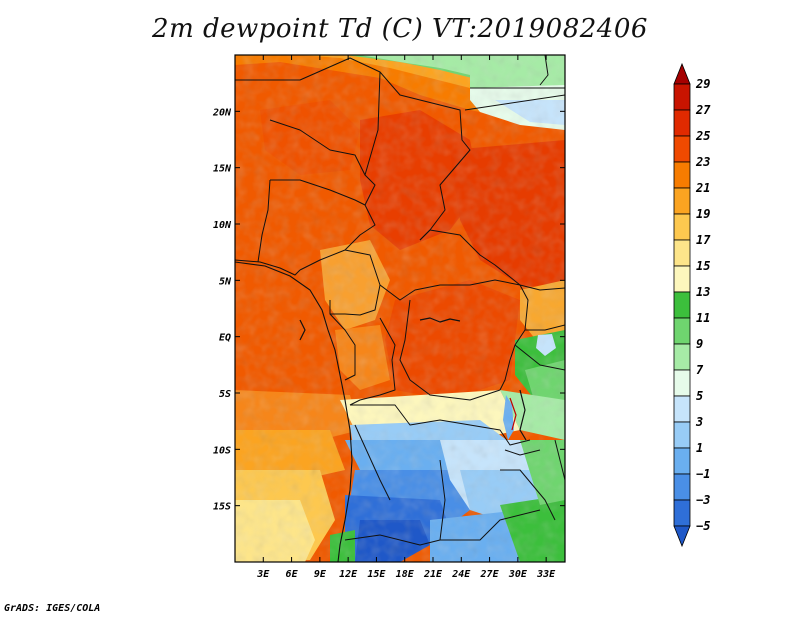 Image resolution: width=800 pixels, height=618 pixels. What do you see at coordinates (348, 574) in the screenshot?
I see `lon-tick-label: 12E` at bounding box center [348, 574].